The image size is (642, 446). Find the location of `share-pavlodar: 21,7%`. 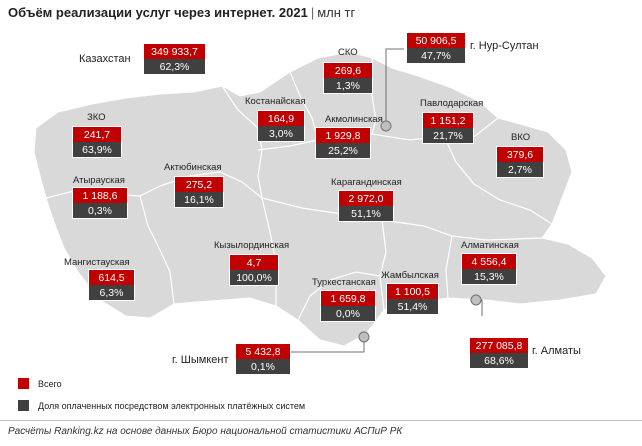

share-pavlodar: 21,7% is located at coordinates (448, 136).